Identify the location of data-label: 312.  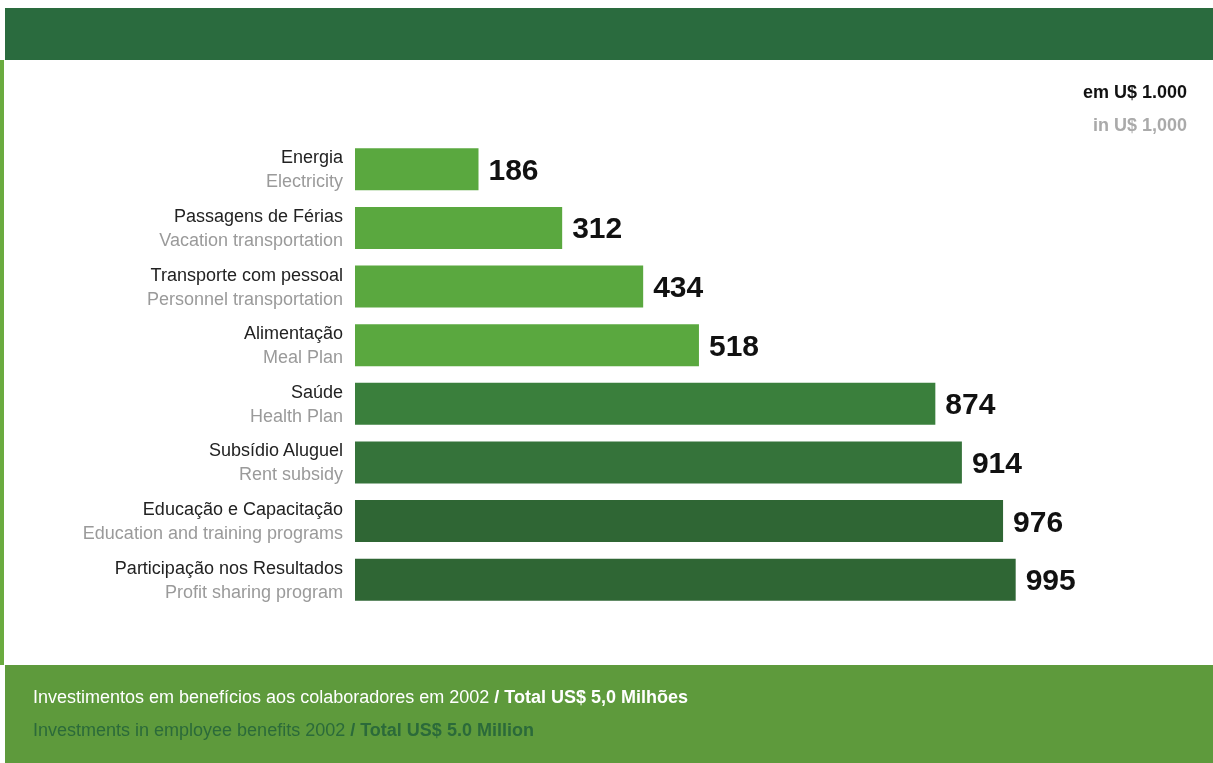
(597, 228).